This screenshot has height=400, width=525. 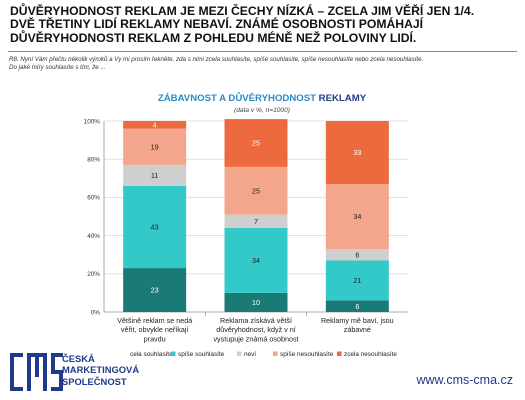 I want to click on category-label-line: Většině reklam se nedá, so click(x=154, y=320).